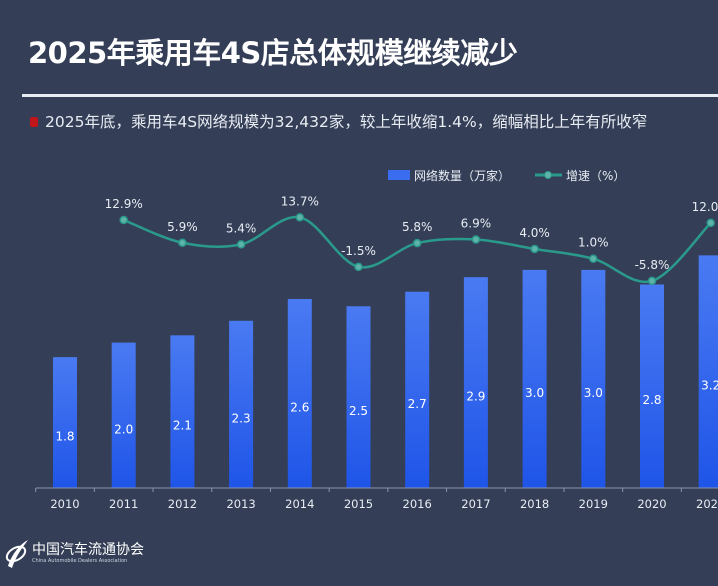 This screenshot has width=718, height=586. What do you see at coordinates (593, 243) in the screenshot?
I see `growth-value-label: 1.0%` at bounding box center [593, 243].